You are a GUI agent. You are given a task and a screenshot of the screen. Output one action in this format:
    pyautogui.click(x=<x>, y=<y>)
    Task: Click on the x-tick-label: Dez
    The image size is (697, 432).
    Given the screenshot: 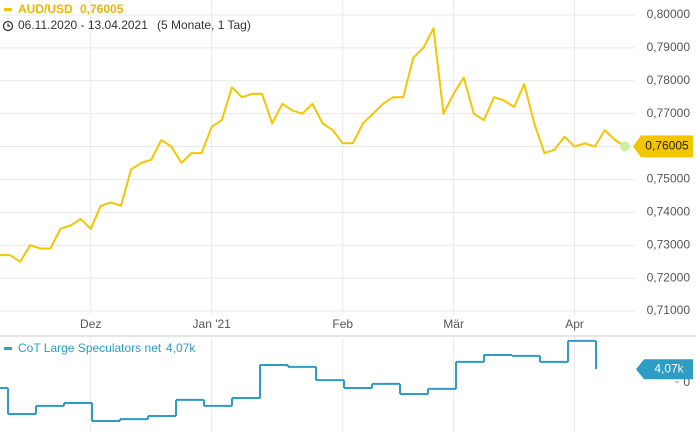 What is the action you would take?
    pyautogui.click(x=90, y=324)
    